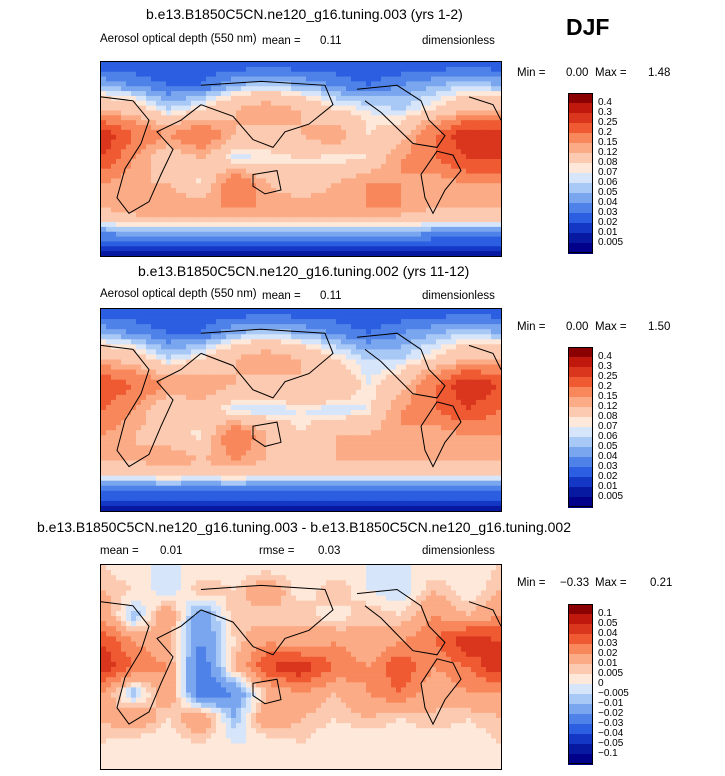 The width and height of the screenshot is (725, 776). What do you see at coordinates (281, 41) in the screenshot?
I see `panel-1-mean-label: mean =` at bounding box center [281, 41].